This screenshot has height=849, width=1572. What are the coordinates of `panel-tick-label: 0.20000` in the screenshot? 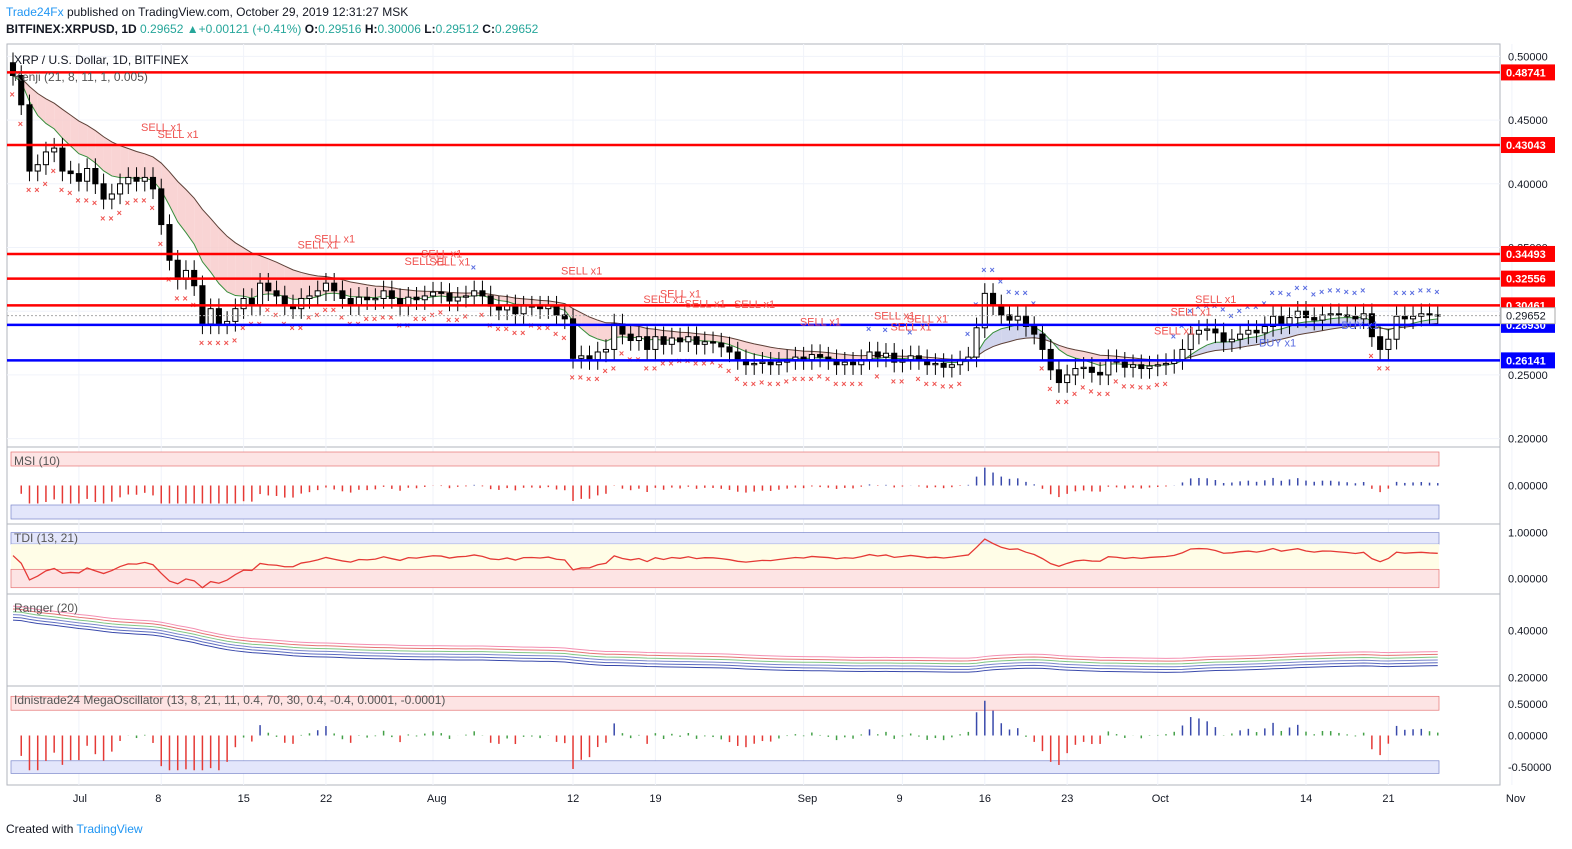 It's located at (1528, 678).